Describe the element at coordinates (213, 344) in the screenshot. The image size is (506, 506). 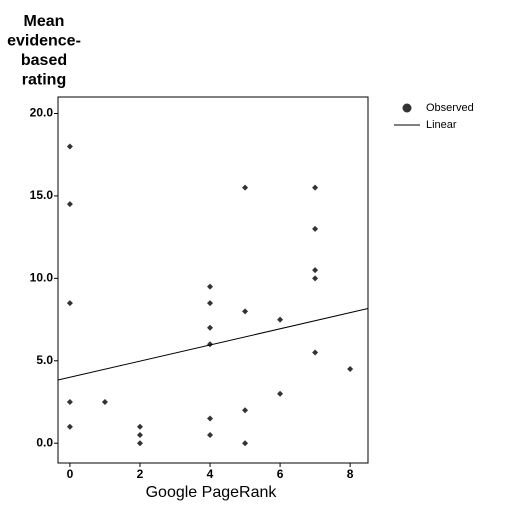
I see `fit-line` at that location.